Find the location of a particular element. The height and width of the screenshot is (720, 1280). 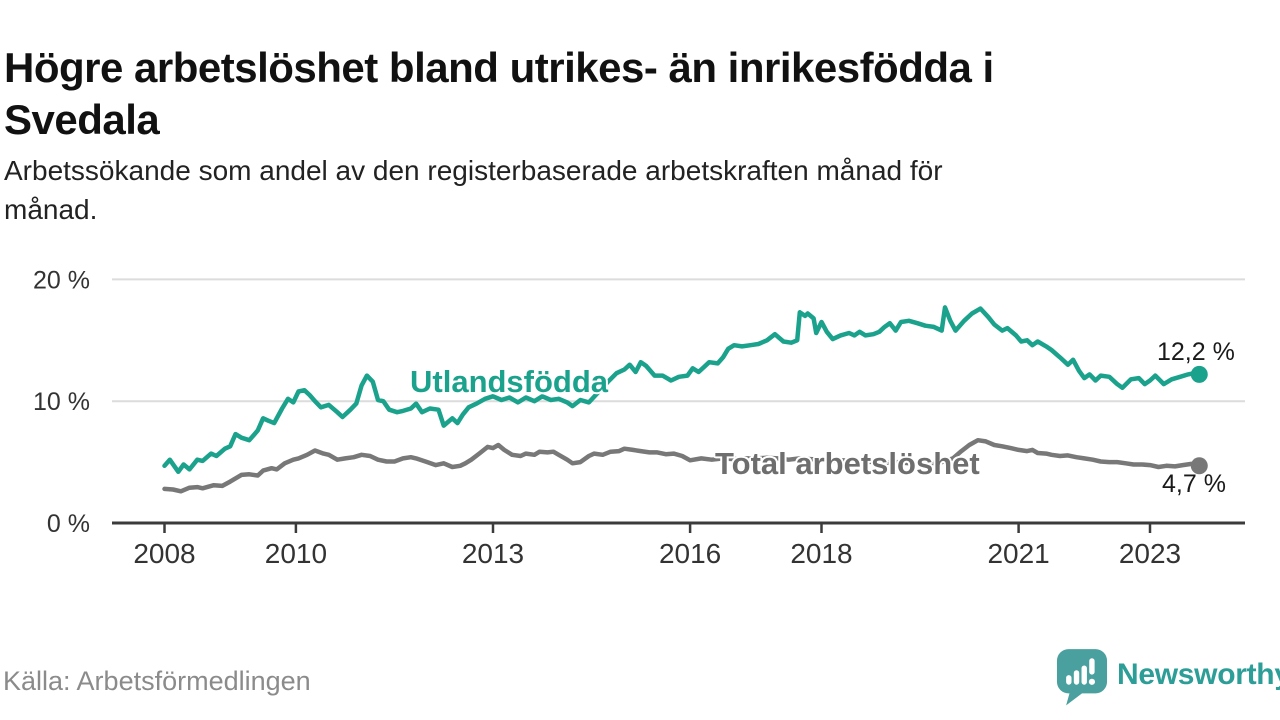

brand-wordmark: Newsworthy is located at coordinates (1198, 674).